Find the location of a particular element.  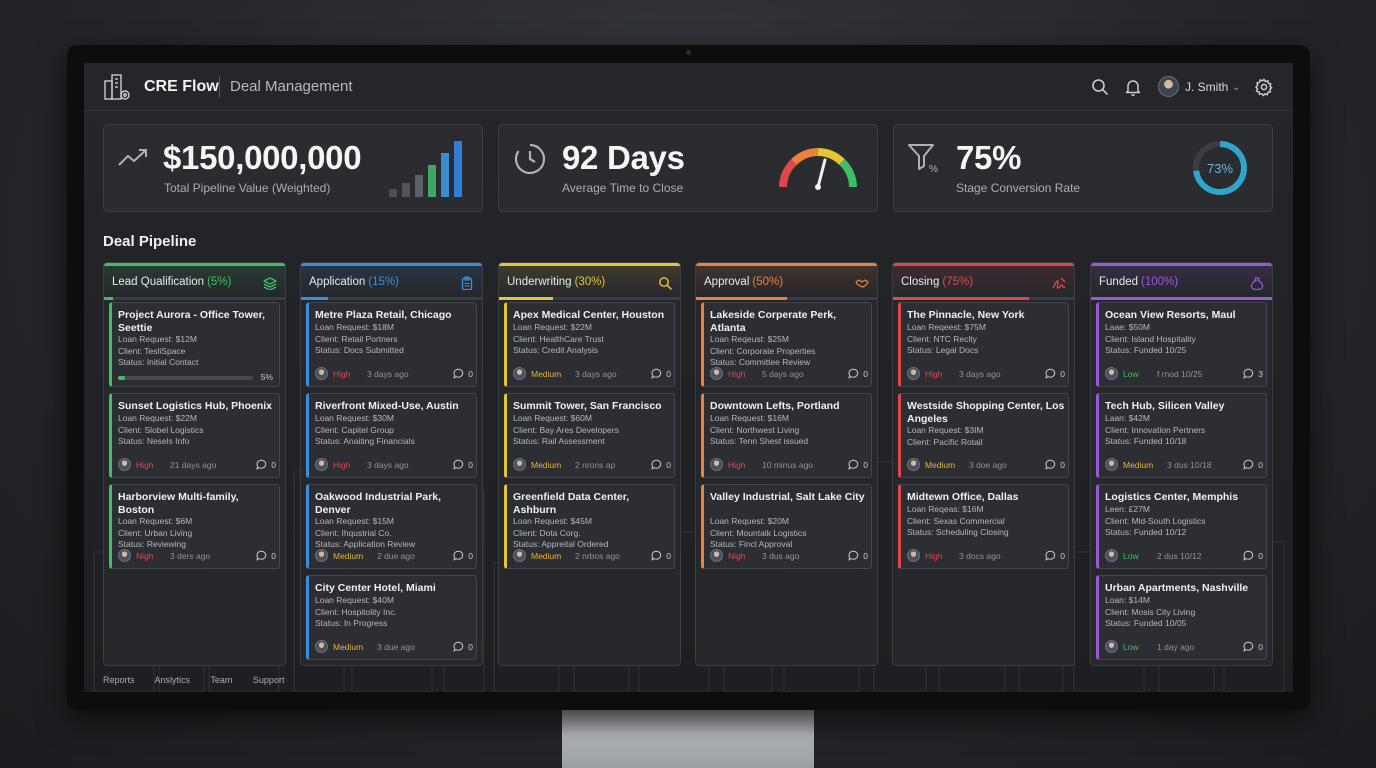

deal-title: City Center Hotel, Miami is located at coordinates (375, 588).